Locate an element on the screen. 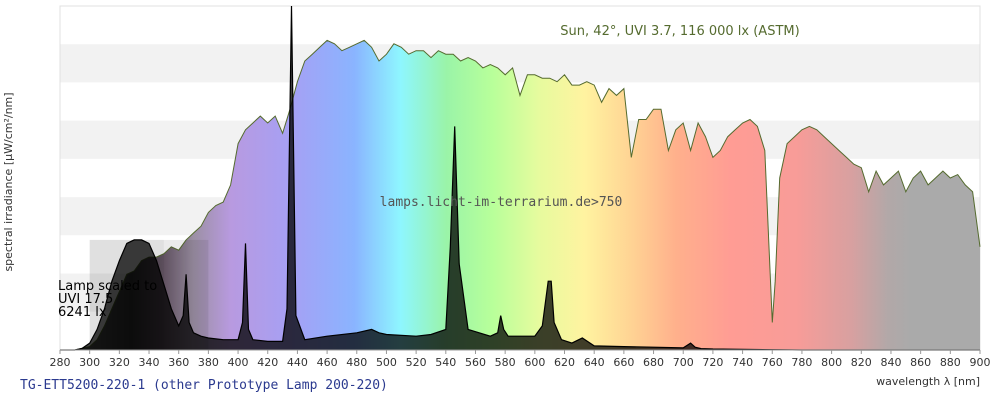  x-tick-label: 380 is located at coordinates (208, 362).